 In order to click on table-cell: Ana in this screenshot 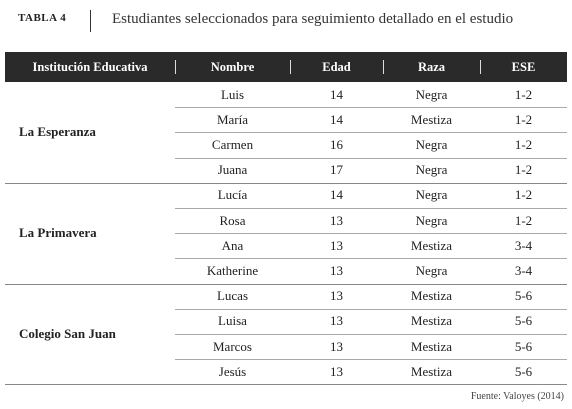, I will do `click(232, 245)`.